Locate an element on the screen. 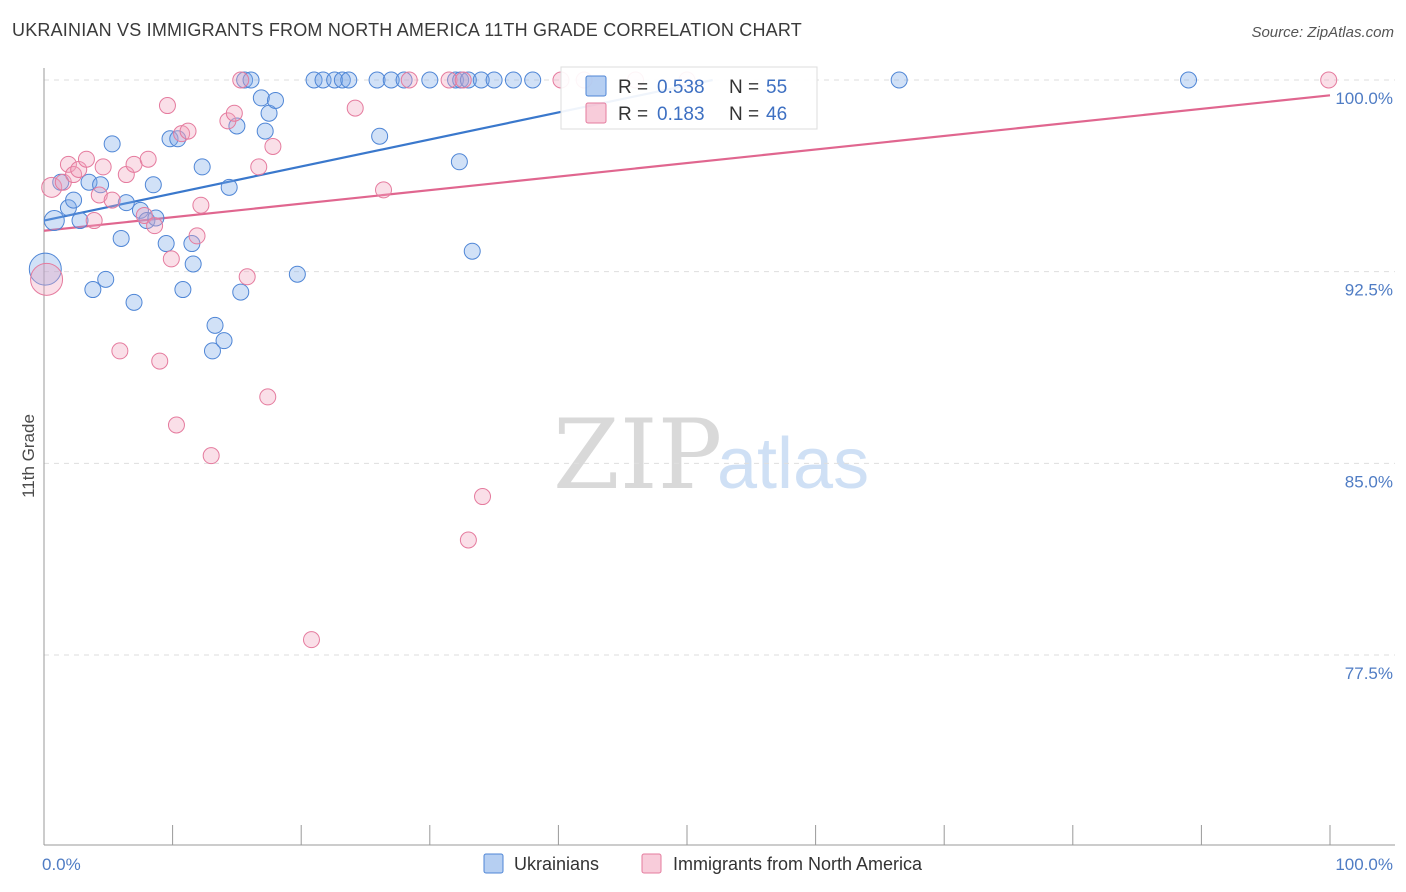  legend-swatch-immigrants is located at coordinates (596, 113).